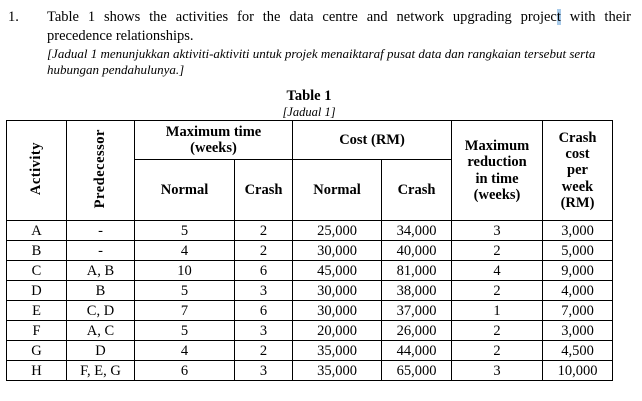 The image size is (642, 401). I want to click on table-row: D B 5 3 30,000 38,000 2 4,000, so click(310, 290).